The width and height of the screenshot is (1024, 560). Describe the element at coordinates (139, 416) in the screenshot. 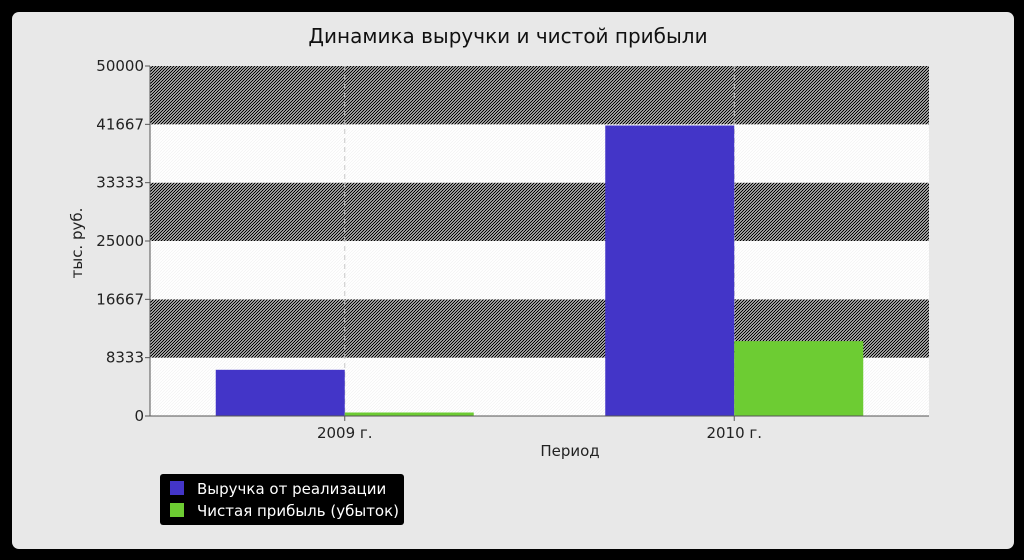

I see `y-tick-label: 0` at that location.